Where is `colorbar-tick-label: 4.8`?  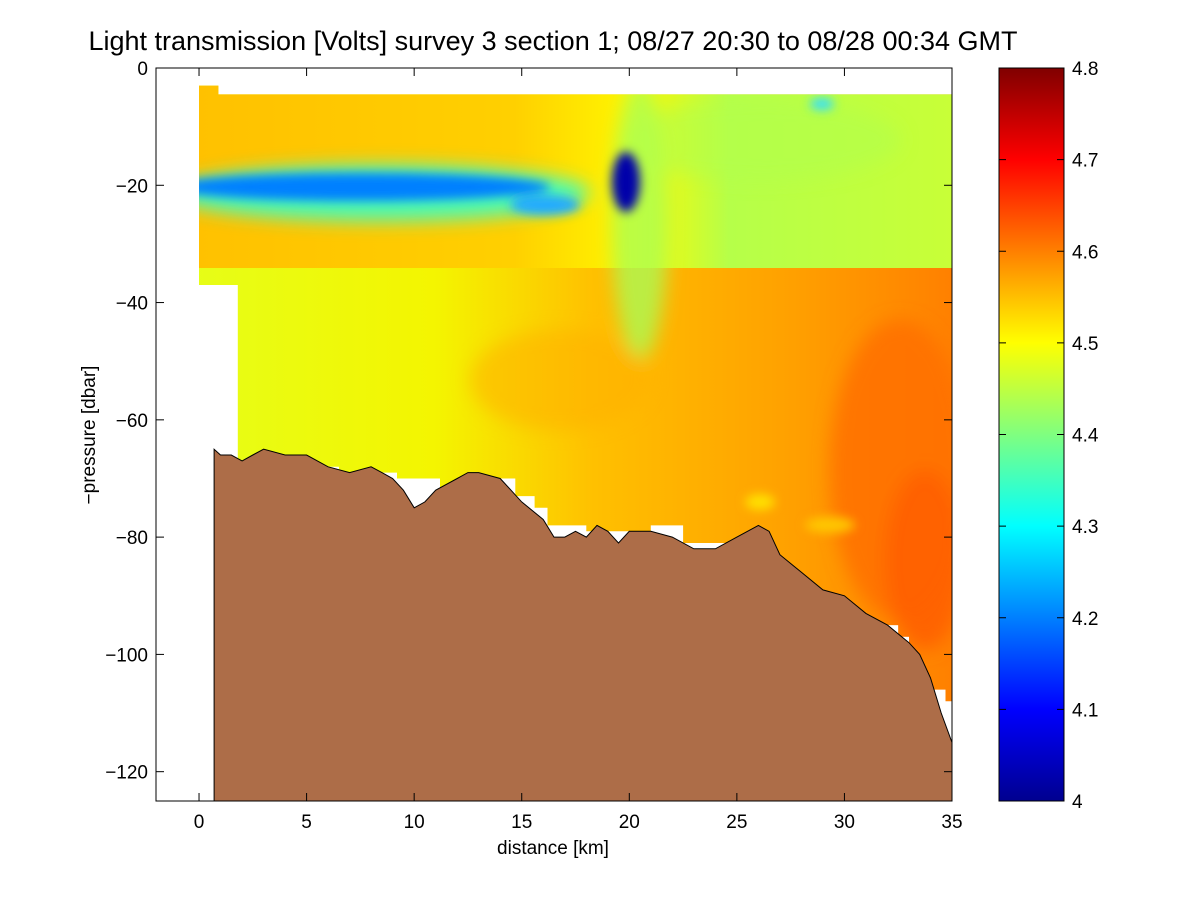
colorbar-tick-label: 4.8 is located at coordinates (1085, 69).